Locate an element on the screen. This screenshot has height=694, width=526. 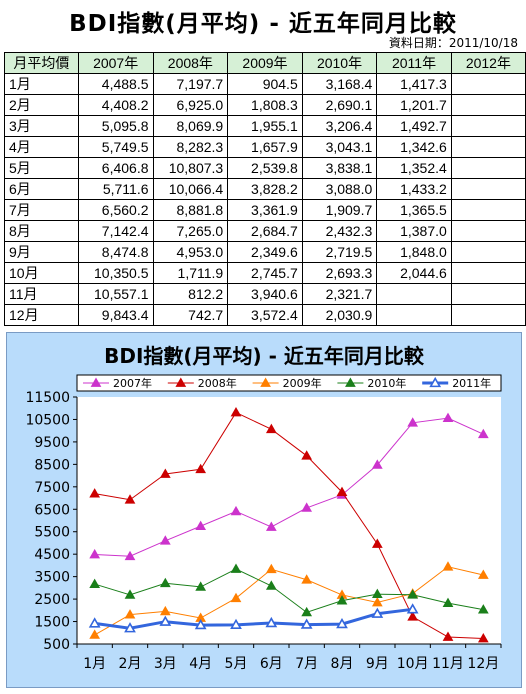
value-cell: 3,828.2 is located at coordinates (265, 189).